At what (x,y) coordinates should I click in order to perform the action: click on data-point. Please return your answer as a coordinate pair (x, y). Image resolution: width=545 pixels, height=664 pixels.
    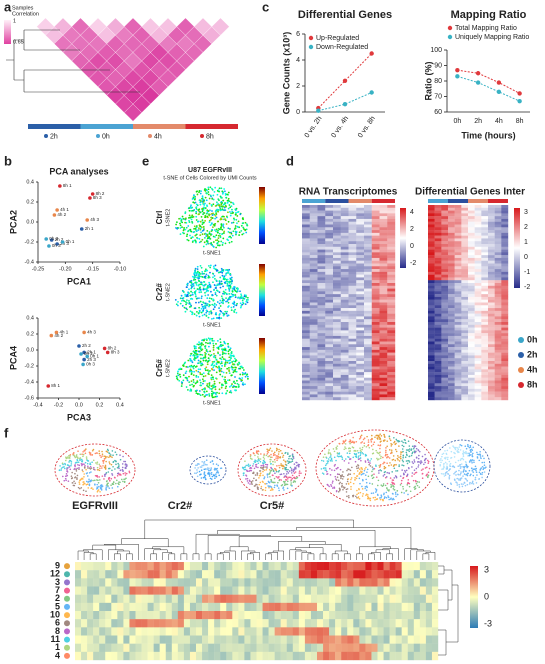
    Looking at the image, I should click on (92, 194).